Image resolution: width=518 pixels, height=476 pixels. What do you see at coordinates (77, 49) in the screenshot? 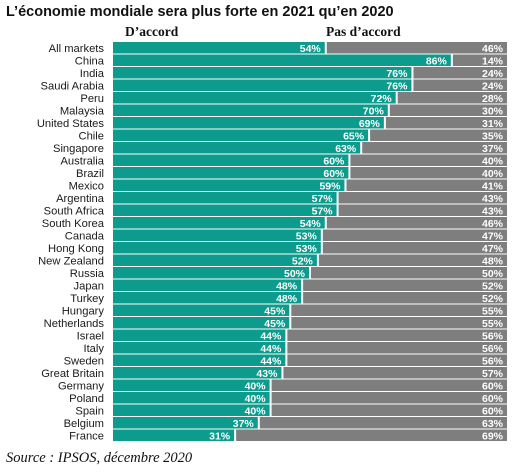
I see `category-label: All markets` at bounding box center [77, 49].